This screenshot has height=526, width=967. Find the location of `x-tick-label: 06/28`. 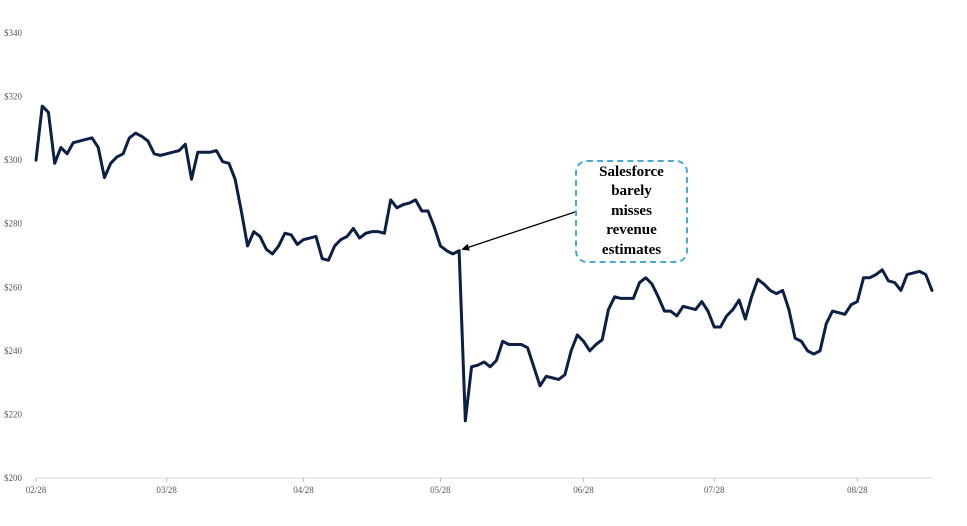

x-tick-label: 06/28 is located at coordinates (583, 490).